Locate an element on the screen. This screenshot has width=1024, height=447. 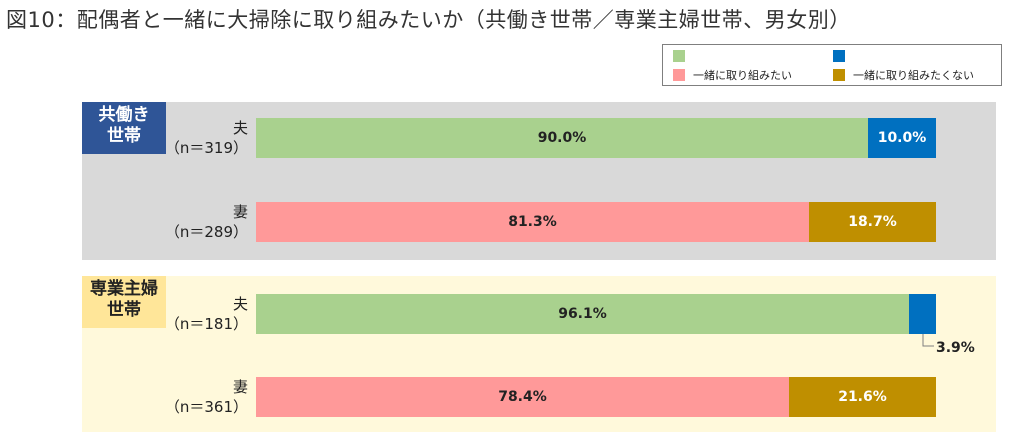
legend: 一緒に取り組みたい 一緒に取り組みたくない is located at coordinates (832, 65).